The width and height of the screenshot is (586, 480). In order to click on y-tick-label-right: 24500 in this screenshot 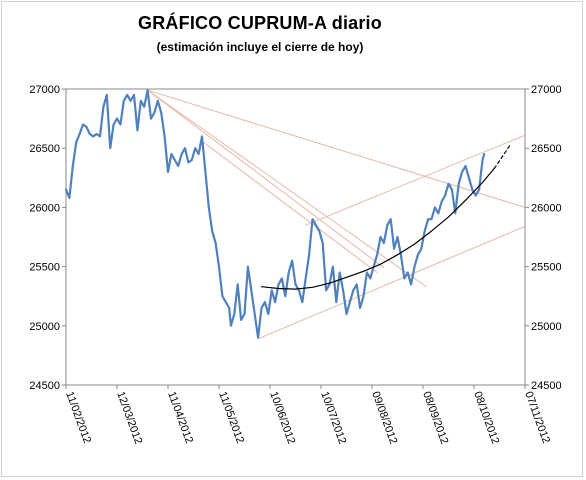, I will do `click(546, 386)`.